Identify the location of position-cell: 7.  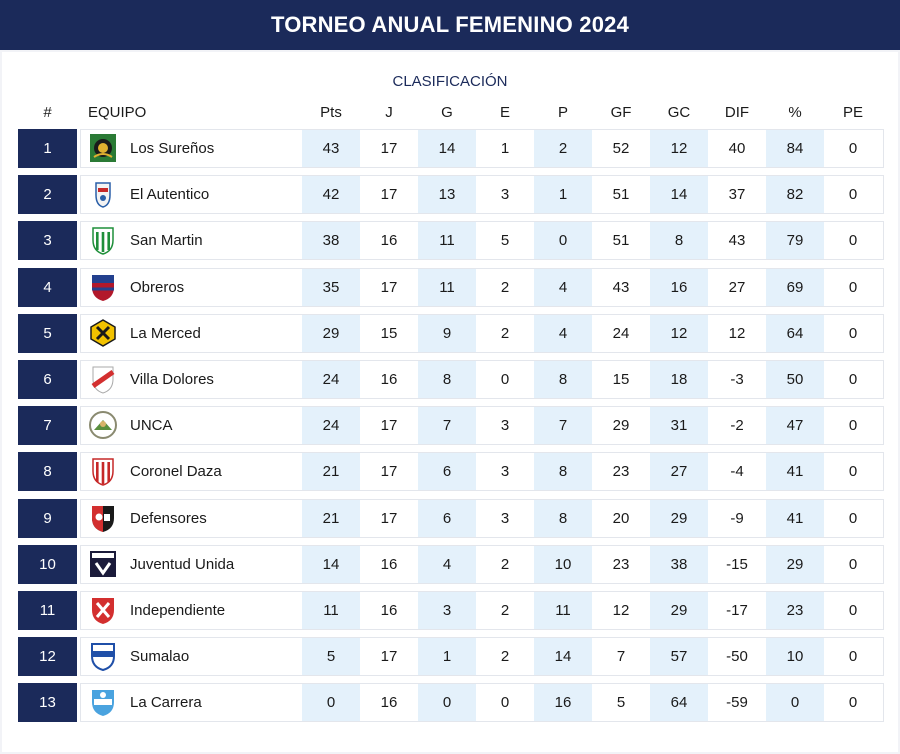
(47, 425).